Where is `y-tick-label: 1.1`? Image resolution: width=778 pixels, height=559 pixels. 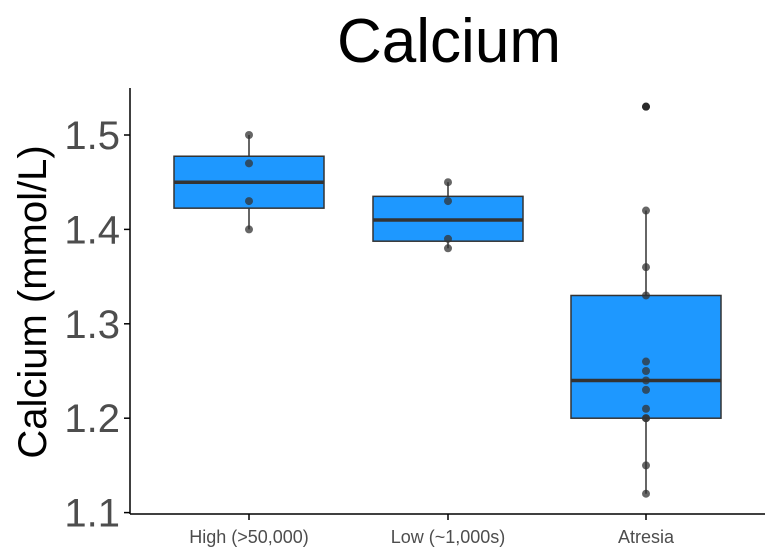
y-tick-label: 1.1 is located at coordinates (92, 514).